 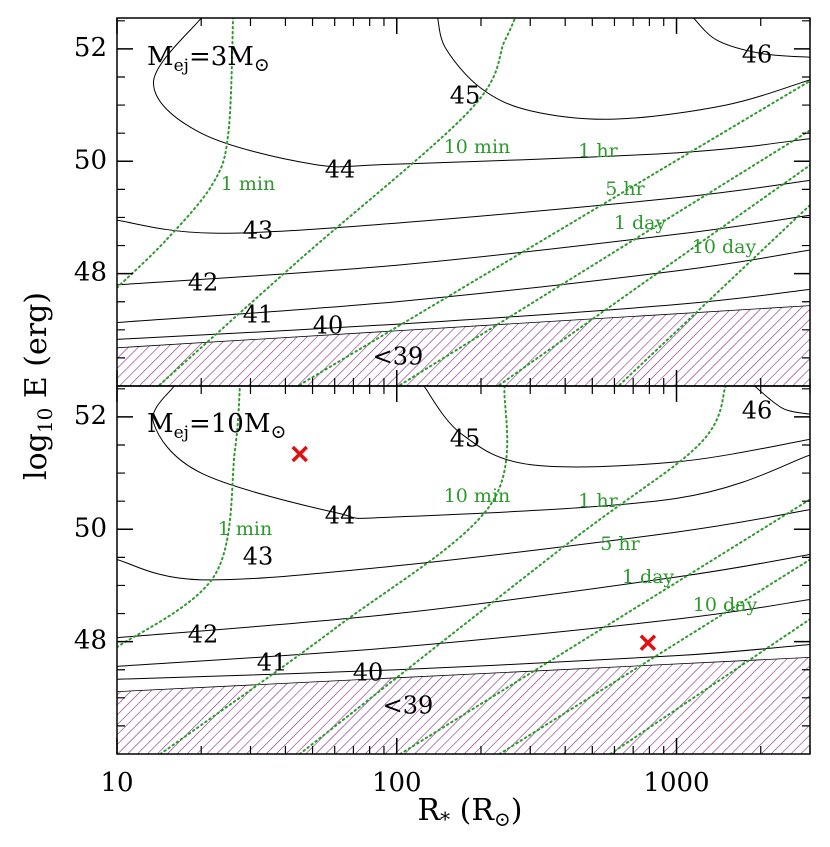 What do you see at coordinates (445, 819) in the screenshot?
I see `label-subscript: *` at bounding box center [445, 819].